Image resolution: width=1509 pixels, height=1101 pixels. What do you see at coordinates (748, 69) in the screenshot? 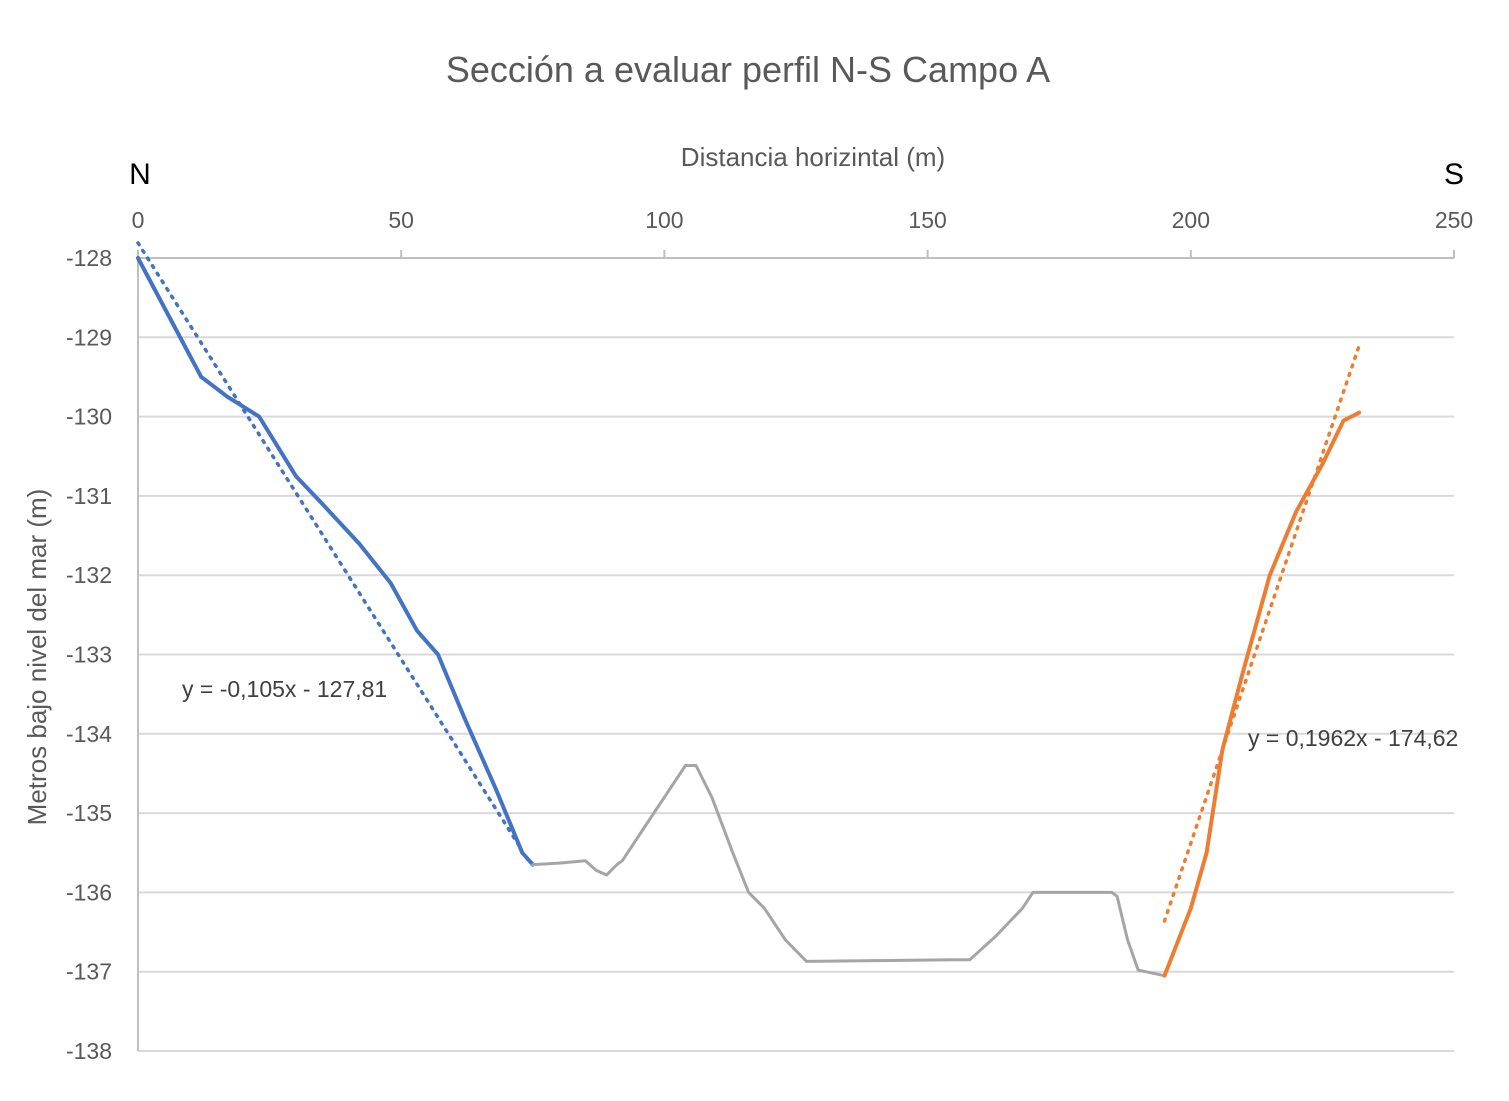
I see `chart-title: Sección a evaluar perfil N-S Campo A` at bounding box center [748, 69].